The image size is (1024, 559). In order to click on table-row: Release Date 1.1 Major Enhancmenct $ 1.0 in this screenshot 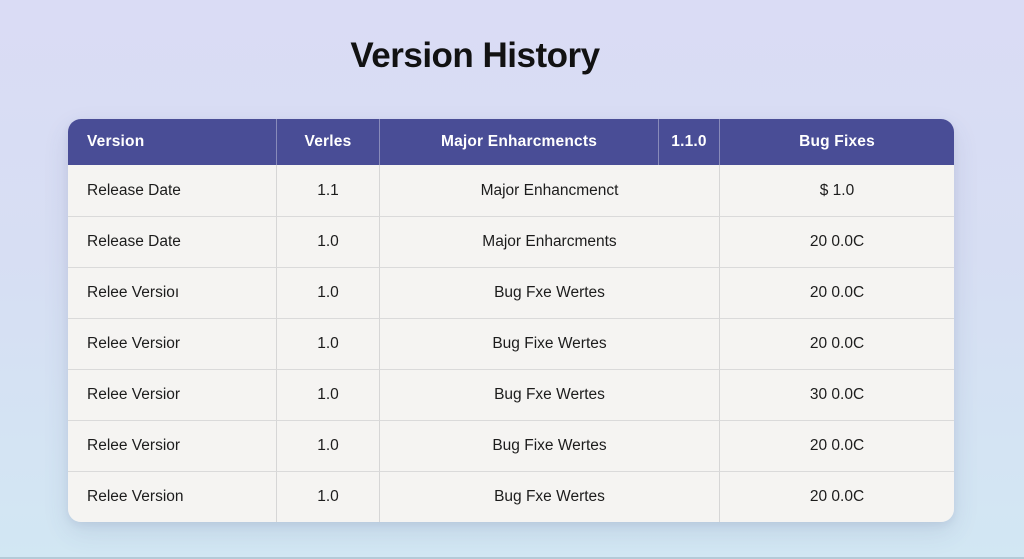, I will do `click(511, 190)`.